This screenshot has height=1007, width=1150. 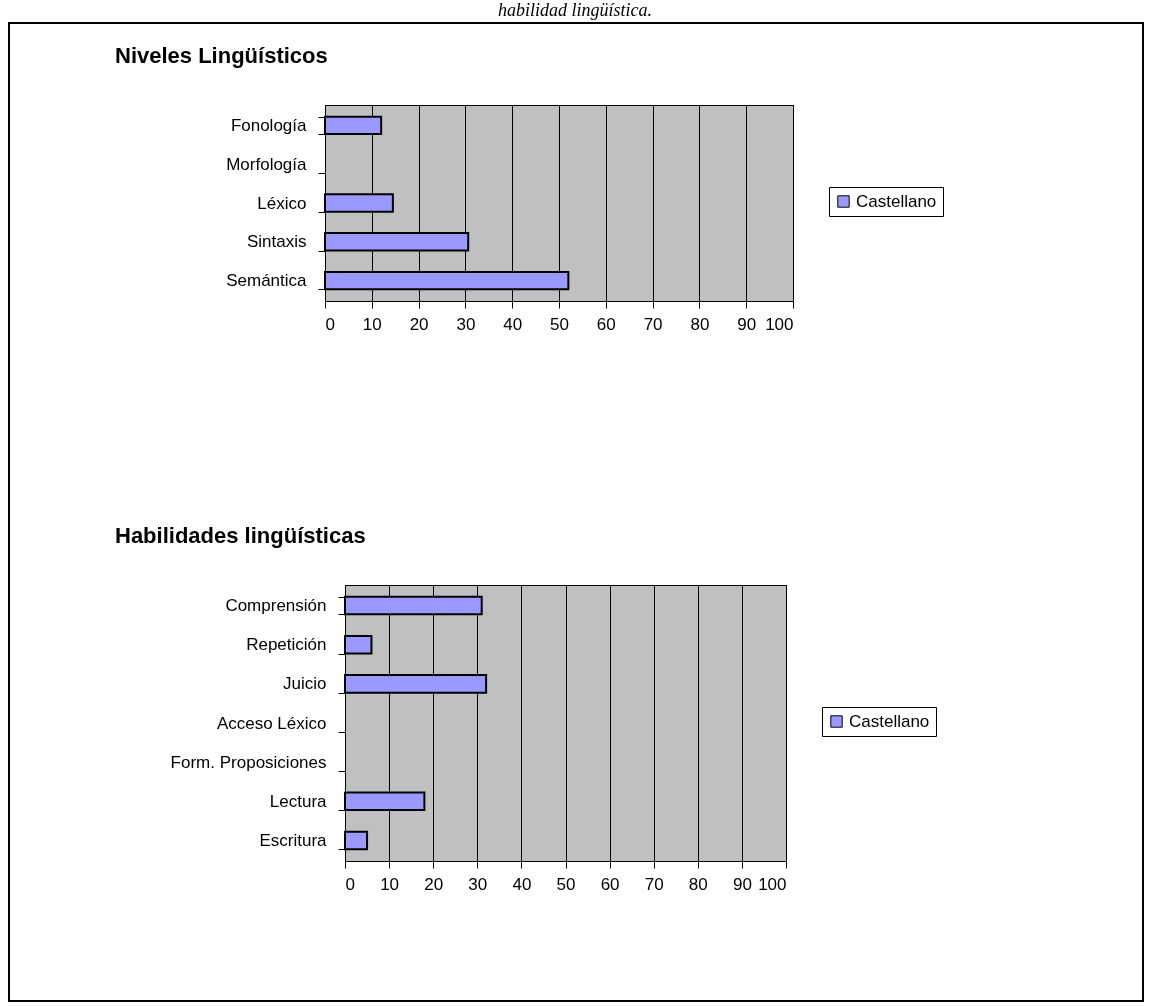 I want to click on y-tick-label: Comprensión, so click(x=276, y=606).